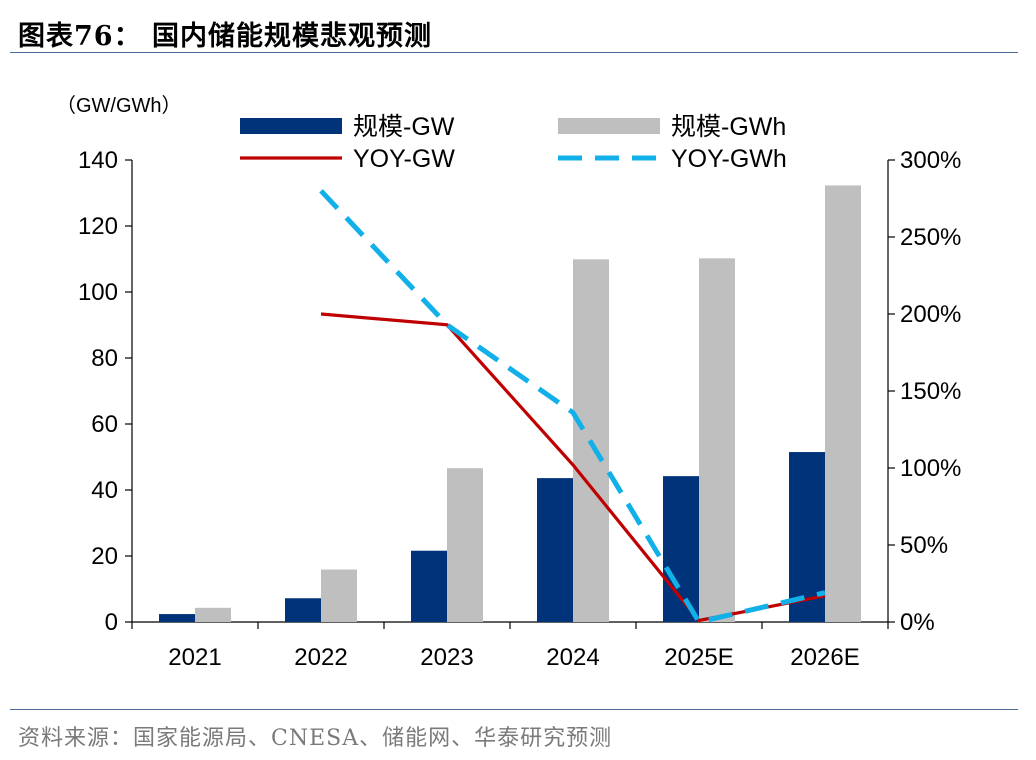  Describe the element at coordinates (104, 358) in the screenshot. I see `left-axis-tick-label: 80` at that location.